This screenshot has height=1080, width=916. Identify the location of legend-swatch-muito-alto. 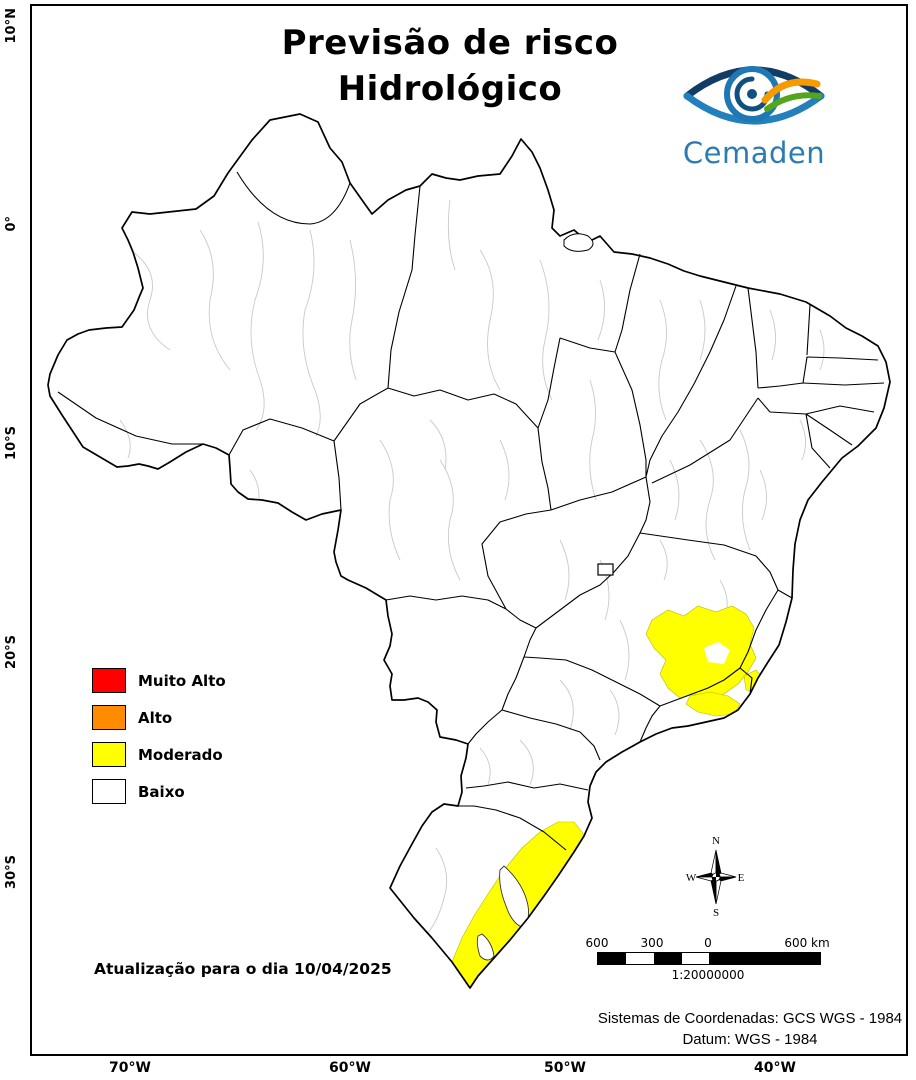
(109, 680).